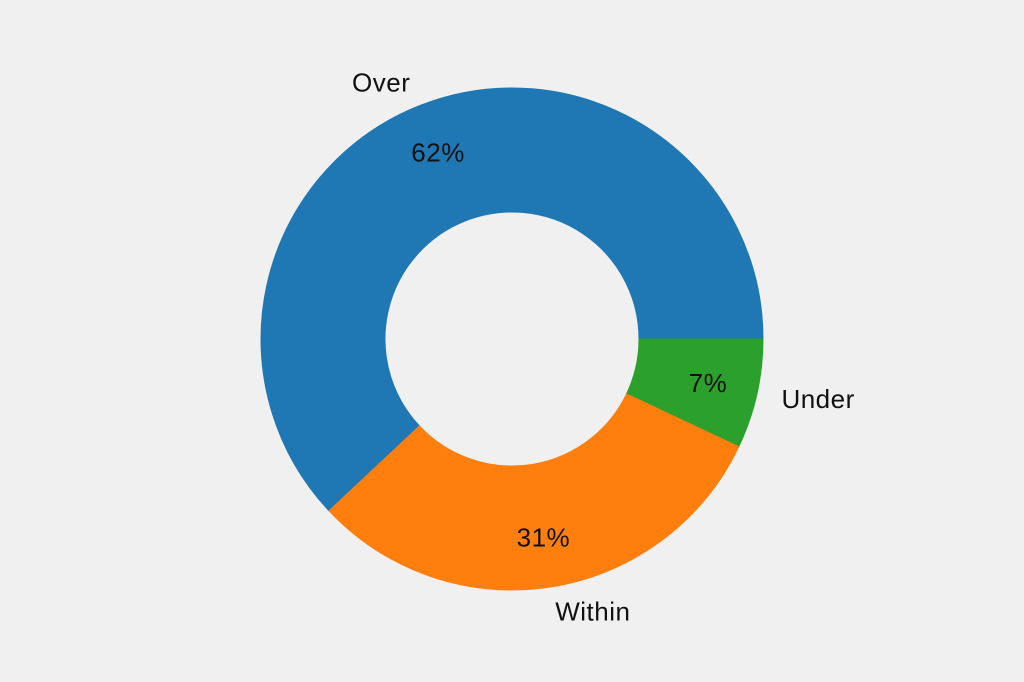 Image resolution: width=1024 pixels, height=682 pixels. What do you see at coordinates (438, 152) in the screenshot?
I see `pct-label-over: 62%` at bounding box center [438, 152].